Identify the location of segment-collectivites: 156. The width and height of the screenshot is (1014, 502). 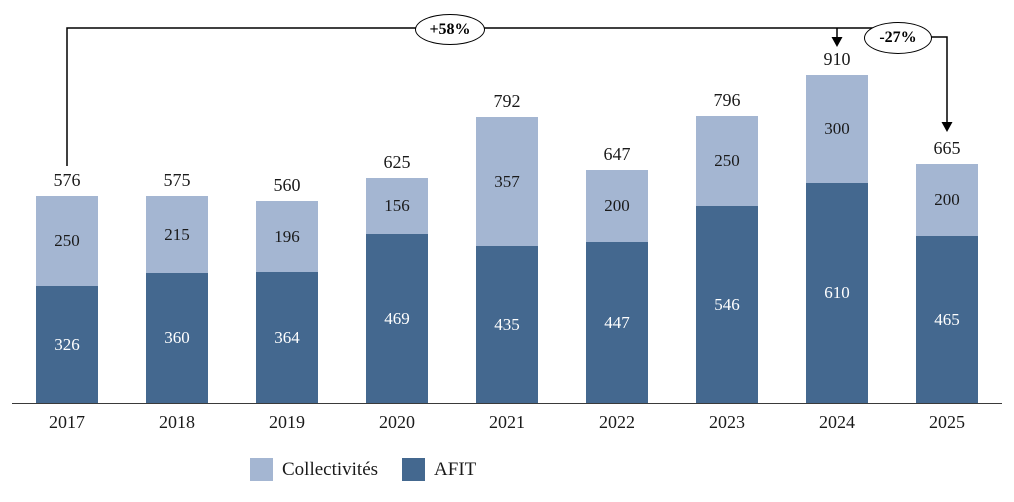
(397, 206).